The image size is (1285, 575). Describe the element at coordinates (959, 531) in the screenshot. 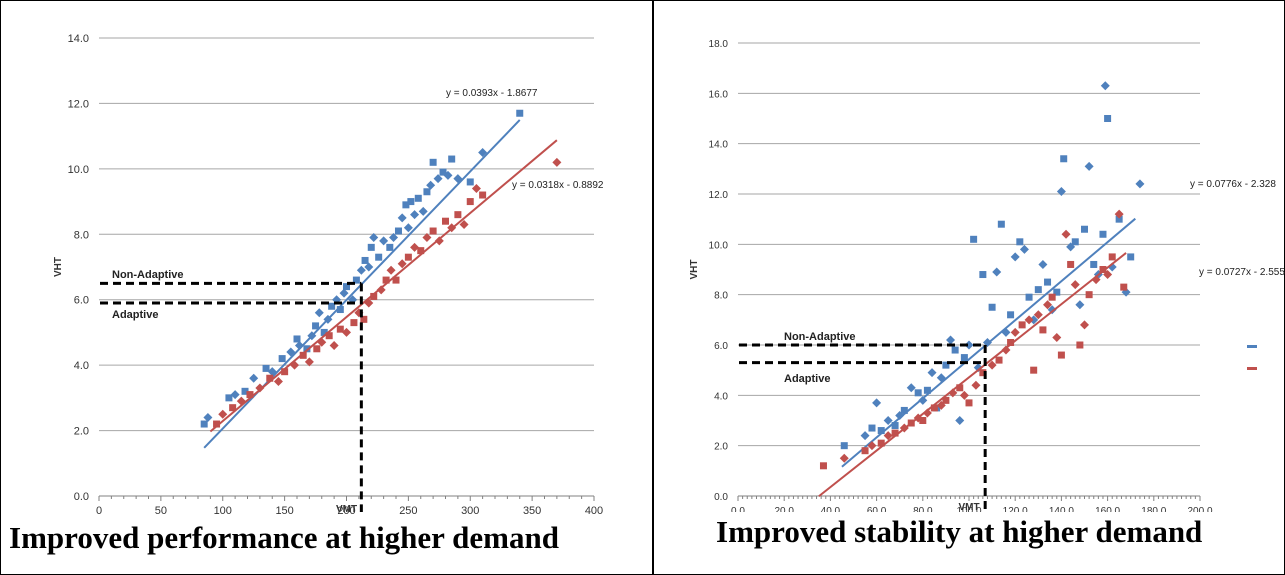

I see `caption-right: Improved stability at higher demand` at that location.